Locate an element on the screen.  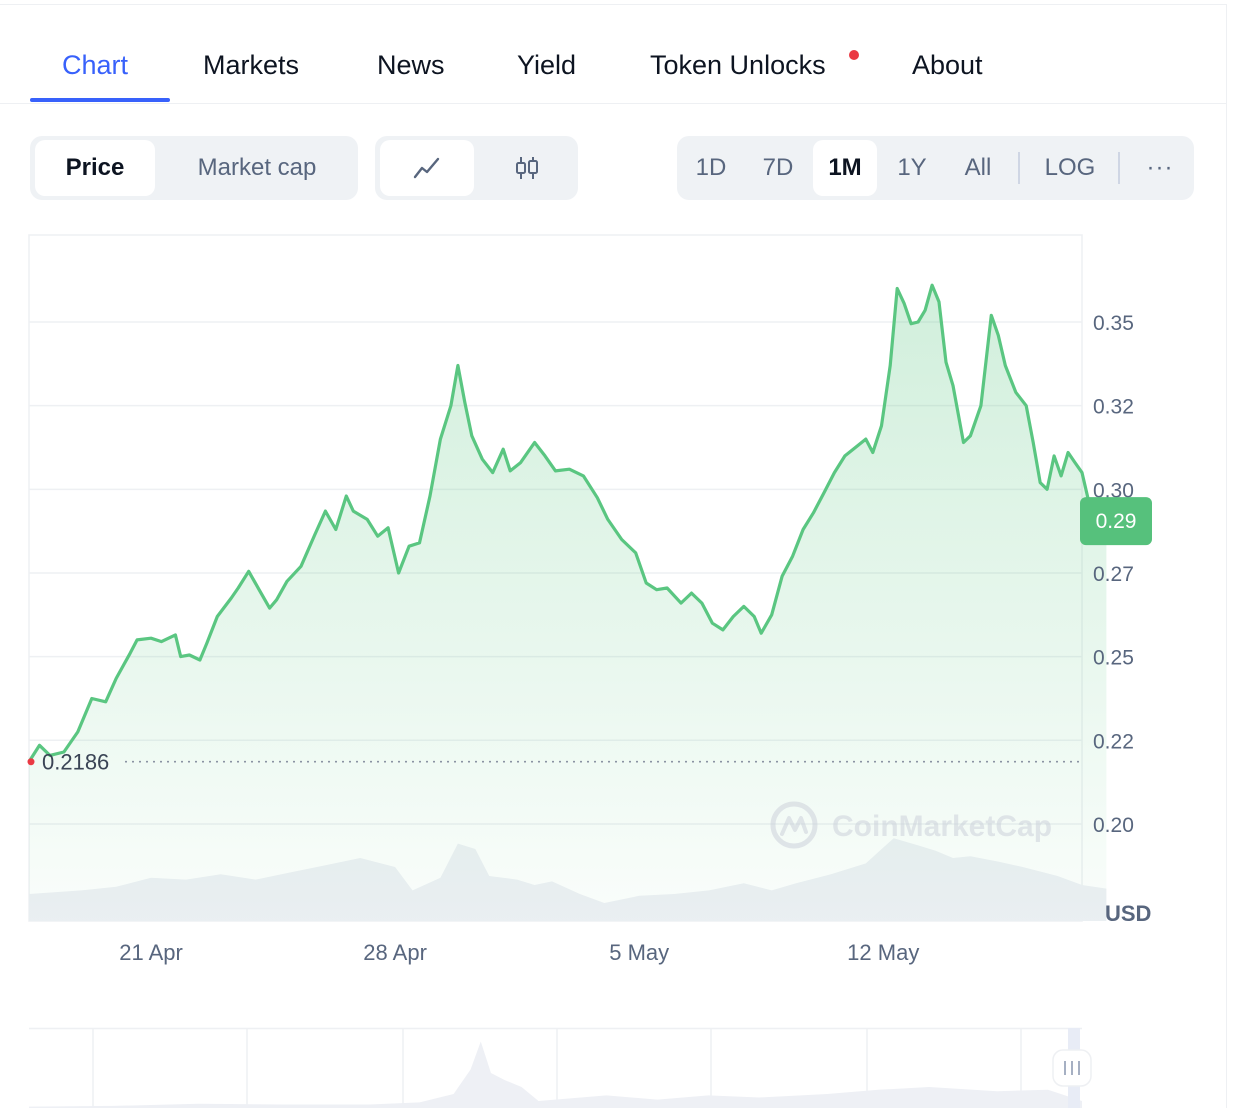
currency-label: USD is located at coordinates (1128, 913).